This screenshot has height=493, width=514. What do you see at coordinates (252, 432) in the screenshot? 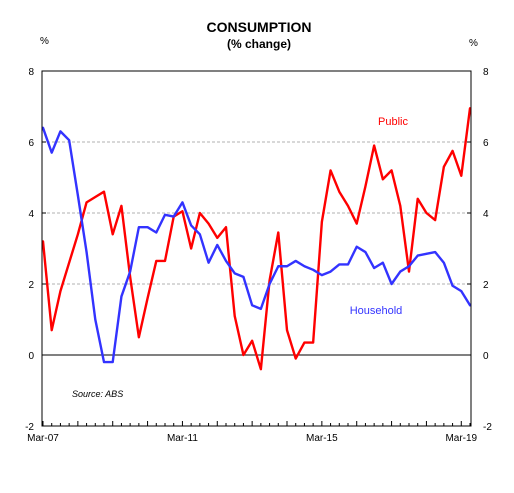
I see `x-axis-ticks: Mar-07 Mar-11 Mar-15 Mar-19` at bounding box center [252, 432].